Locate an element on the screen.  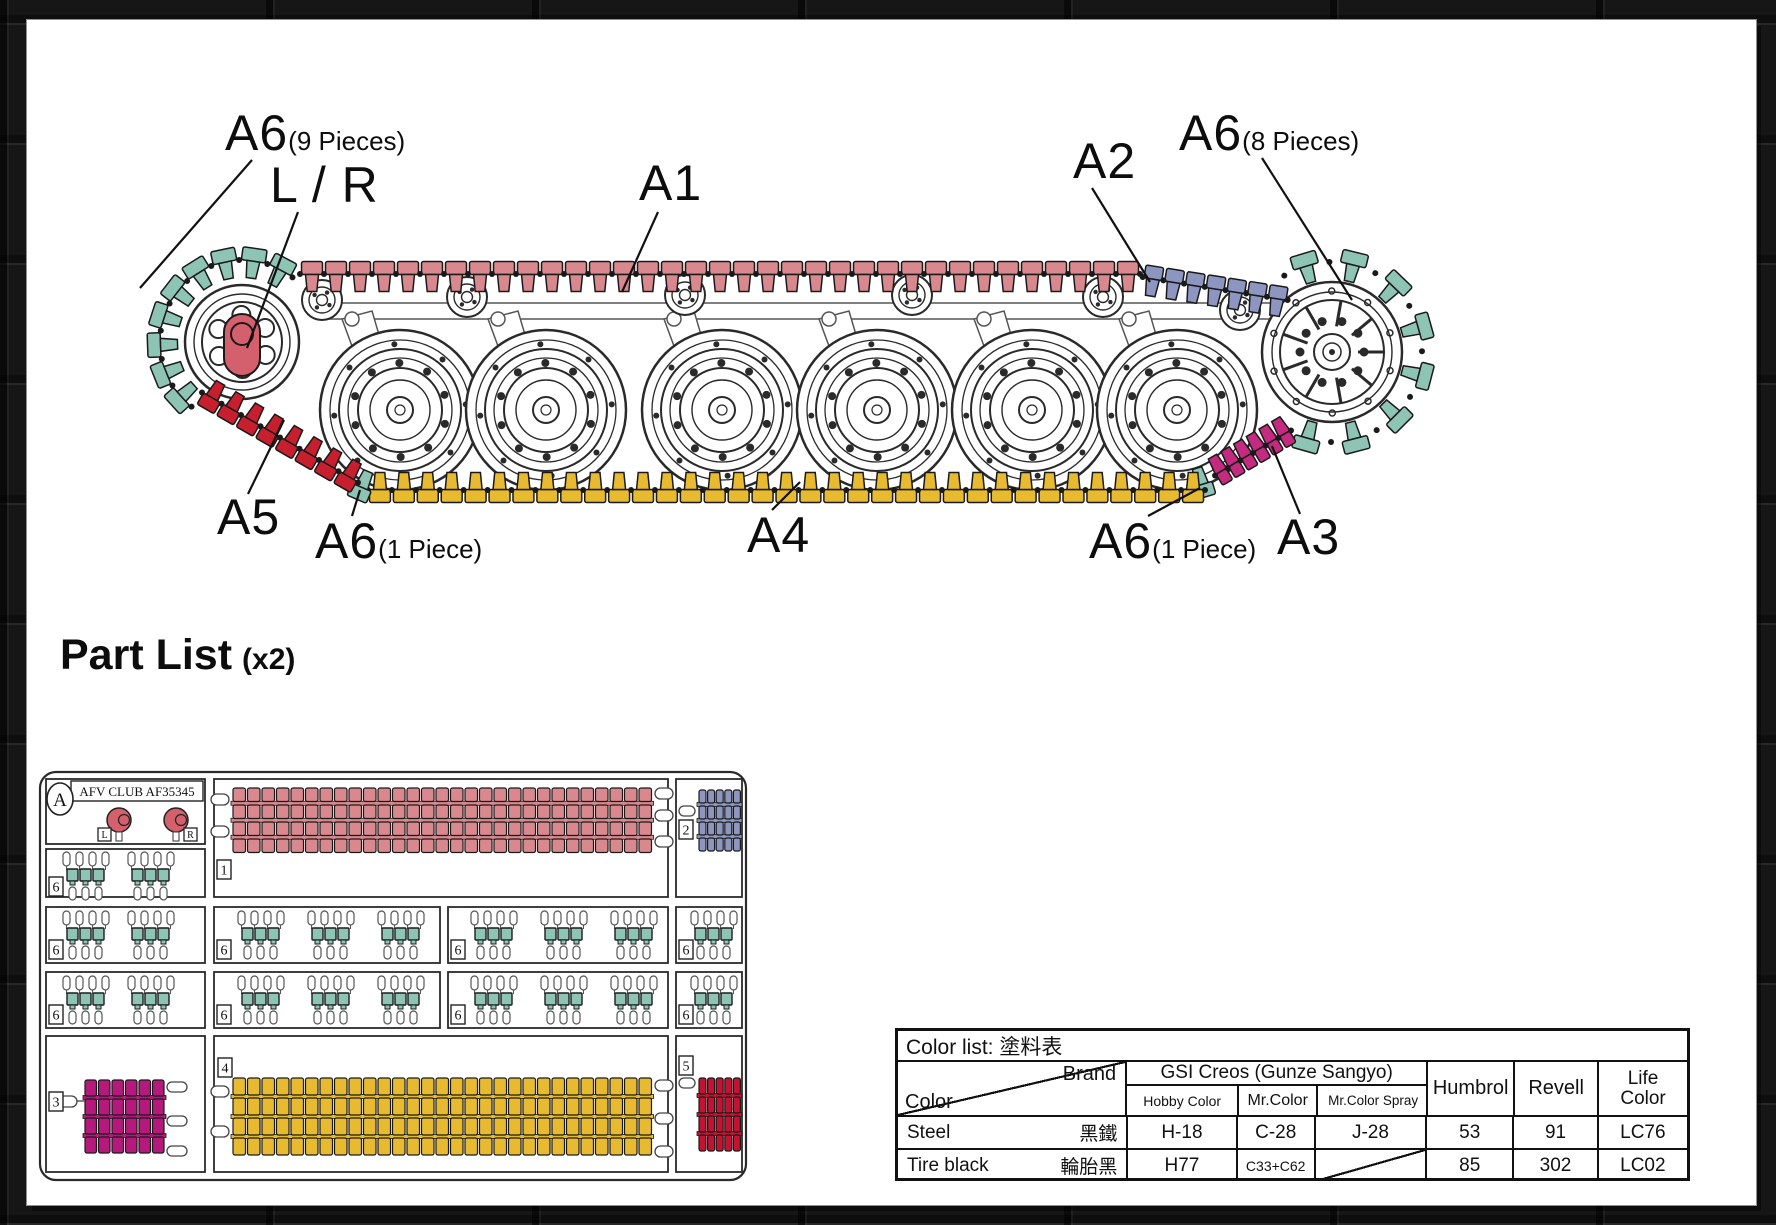
svg-text: 1 is located at coordinates (224, 871).